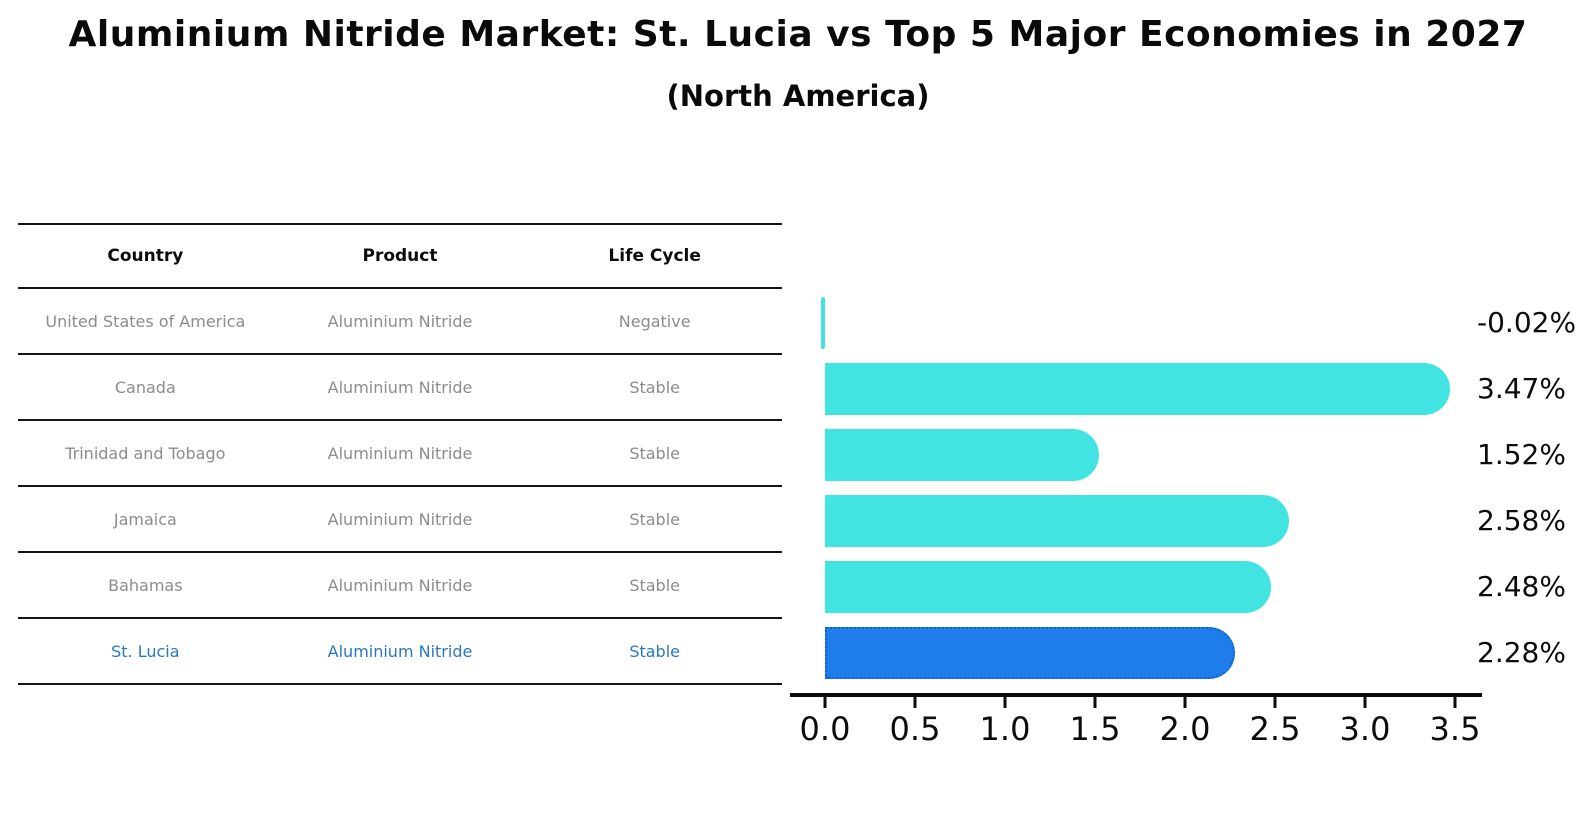  What do you see at coordinates (915, 729) in the screenshot?
I see `x-axis-tick-label: 0.5` at bounding box center [915, 729].